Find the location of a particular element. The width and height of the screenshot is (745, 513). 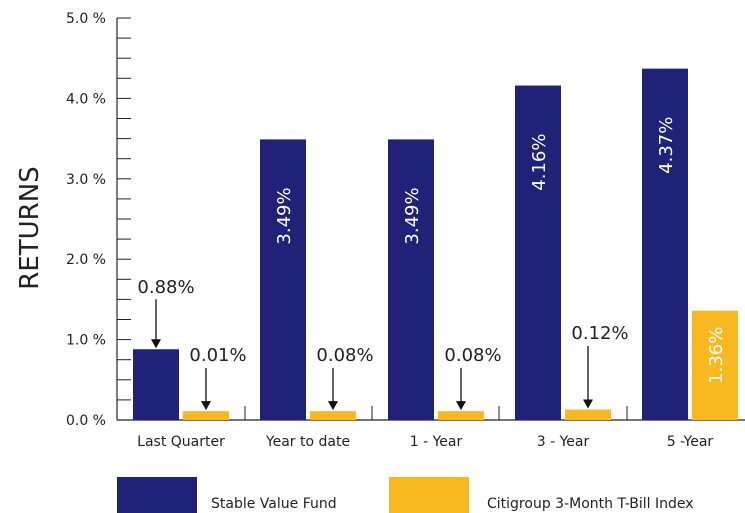

y-tick-label: 5.0 % is located at coordinates (86, 19).